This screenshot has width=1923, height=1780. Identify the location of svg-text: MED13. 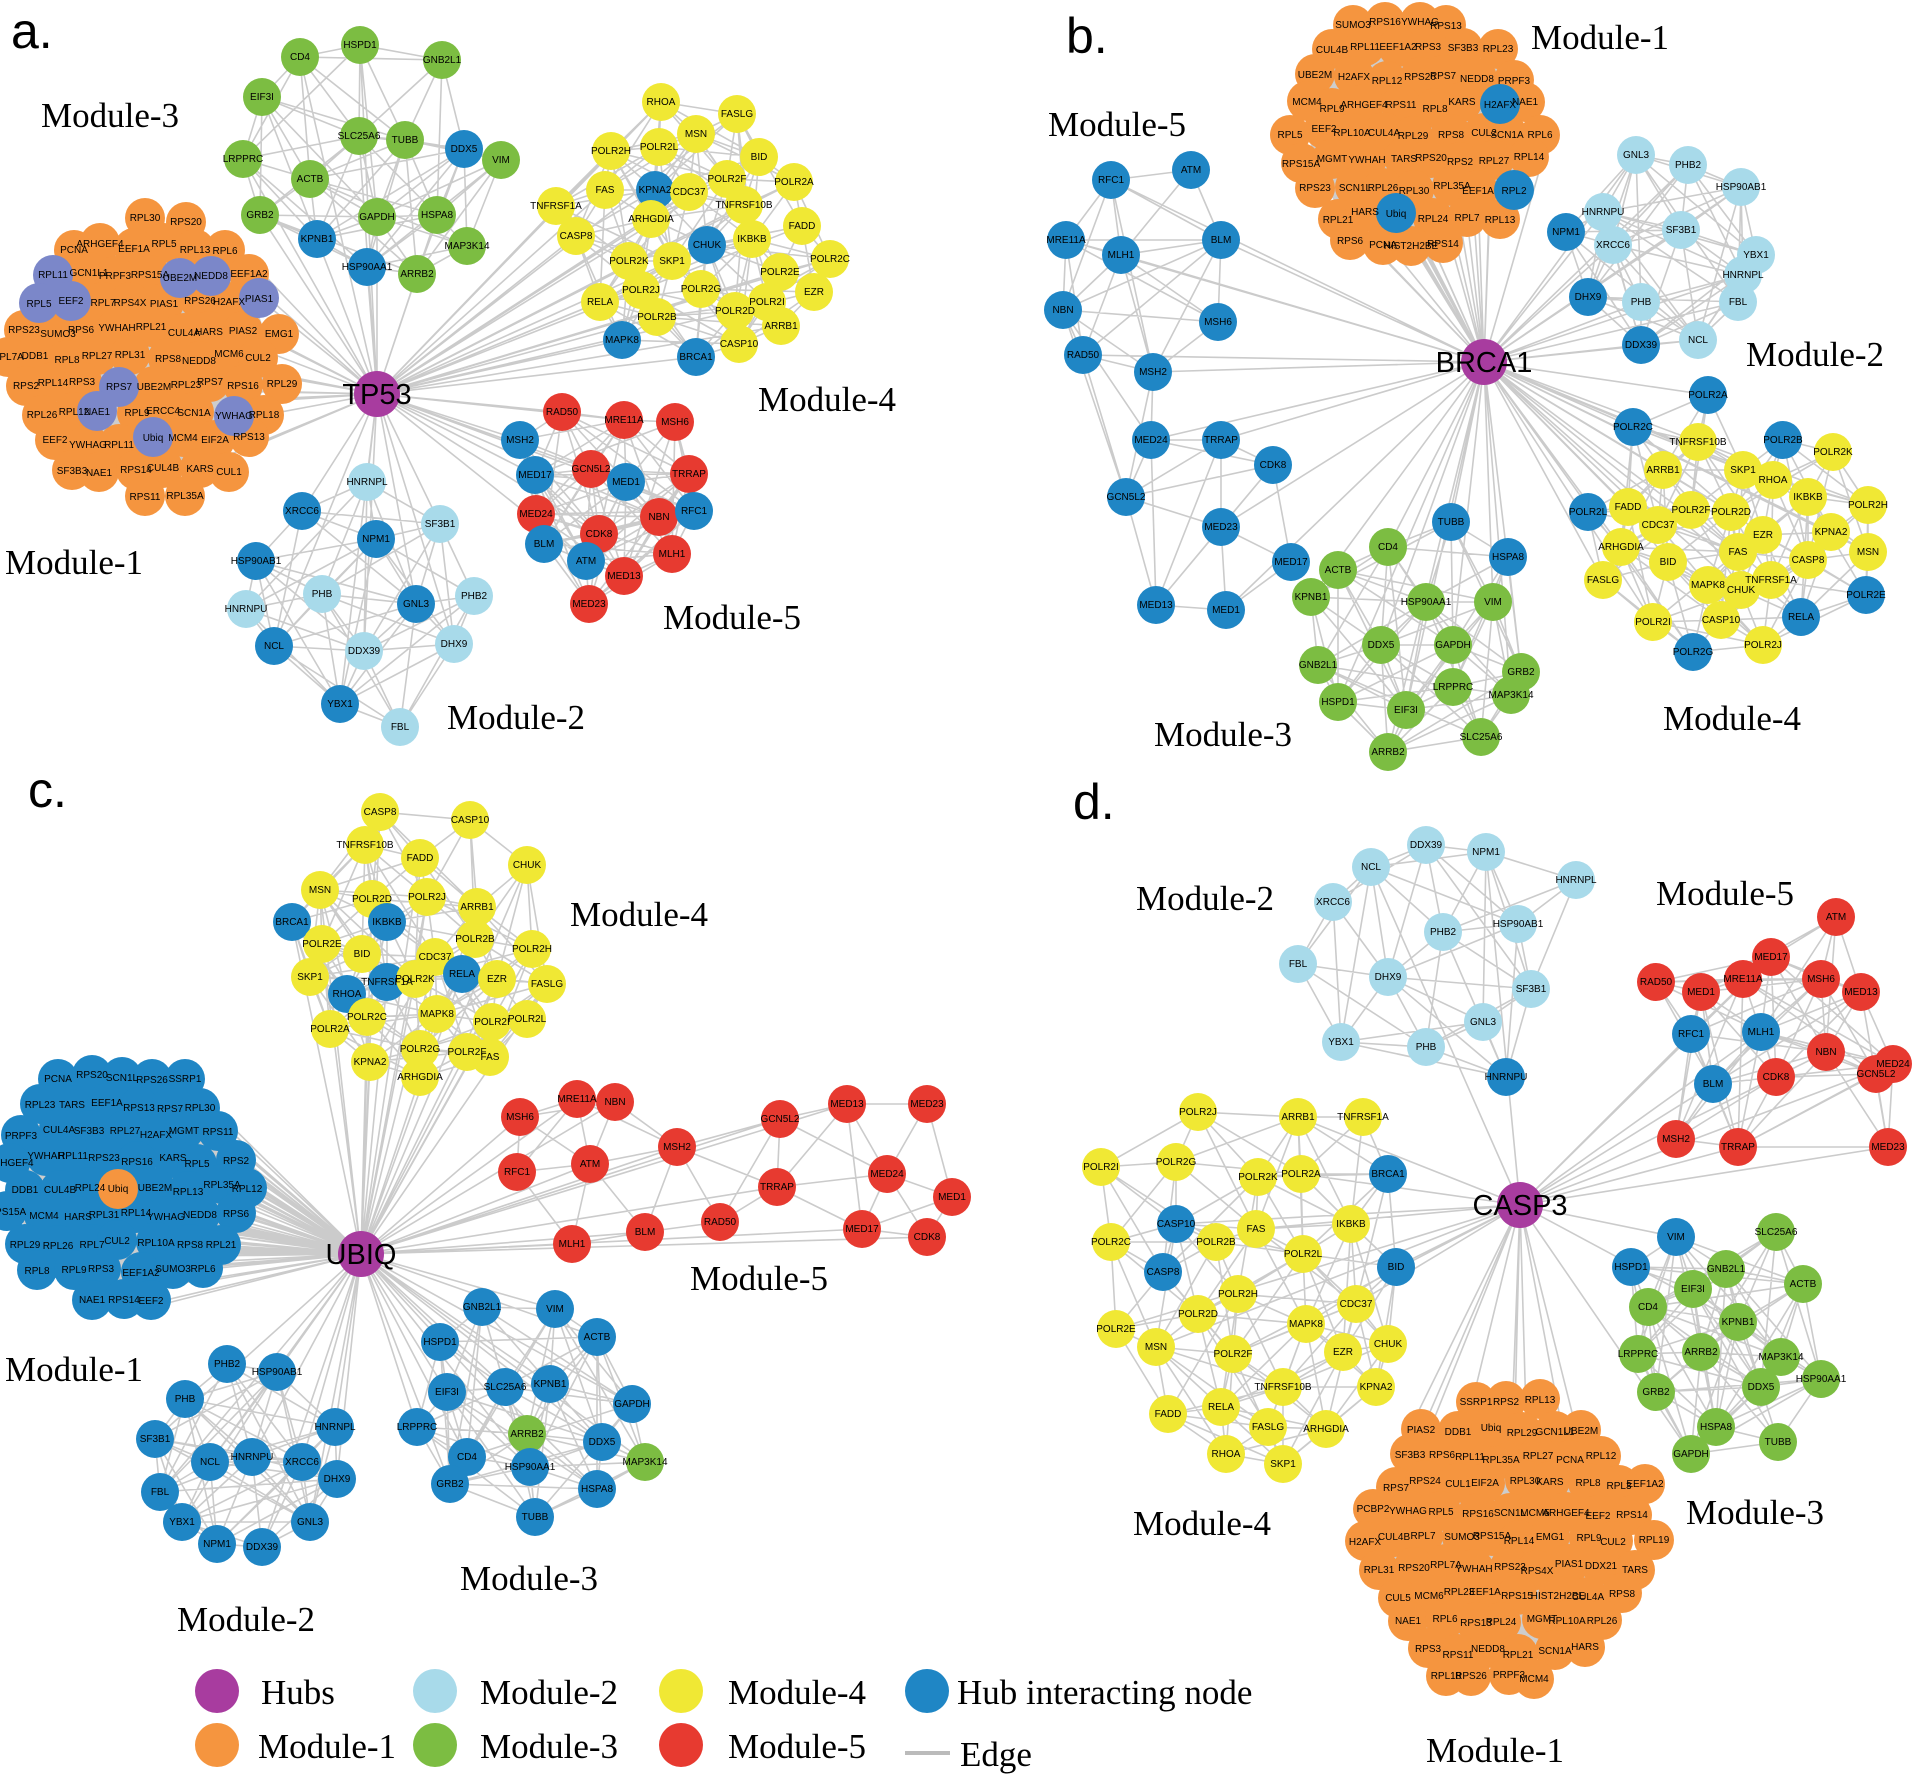
(1861, 992).